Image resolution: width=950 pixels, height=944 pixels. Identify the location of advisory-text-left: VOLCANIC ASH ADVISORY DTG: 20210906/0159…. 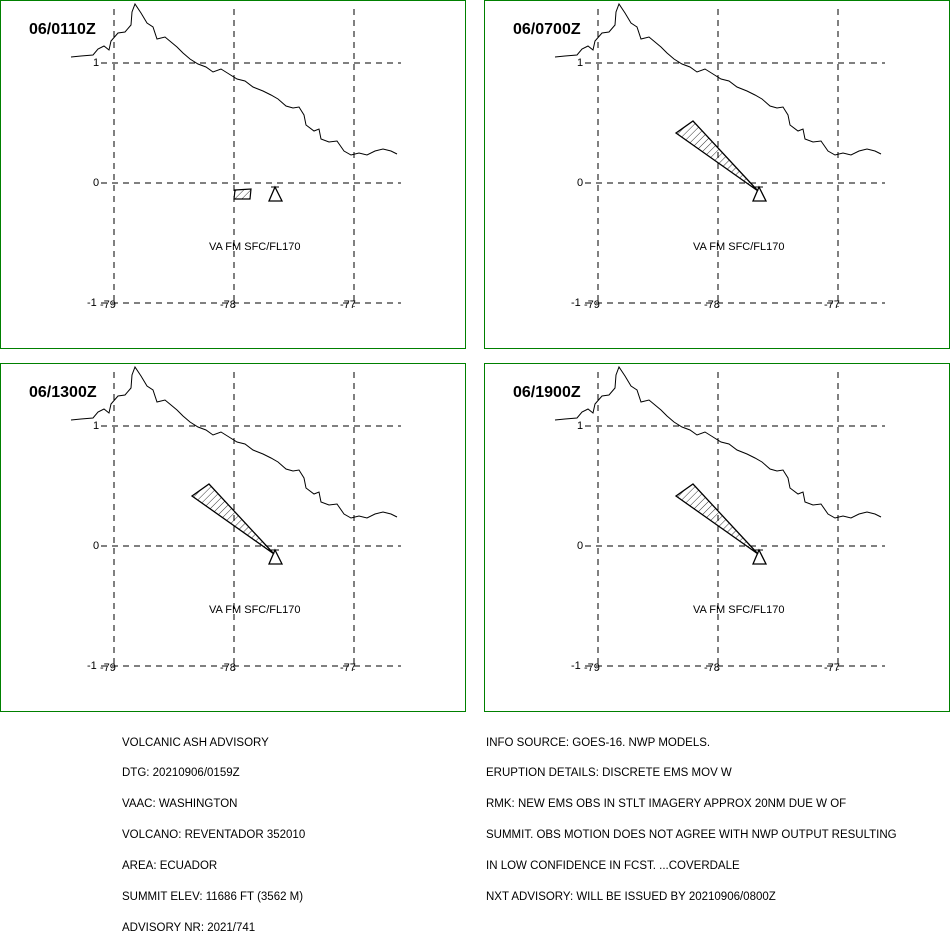
(213, 830).